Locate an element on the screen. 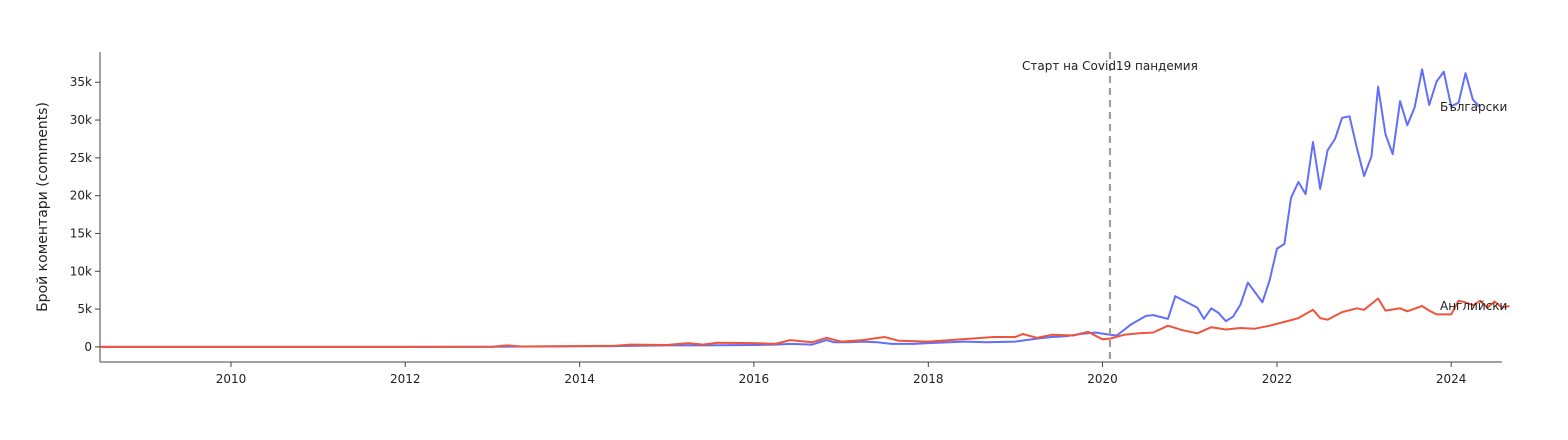  series-label-1: Английски is located at coordinates (1473, 306).